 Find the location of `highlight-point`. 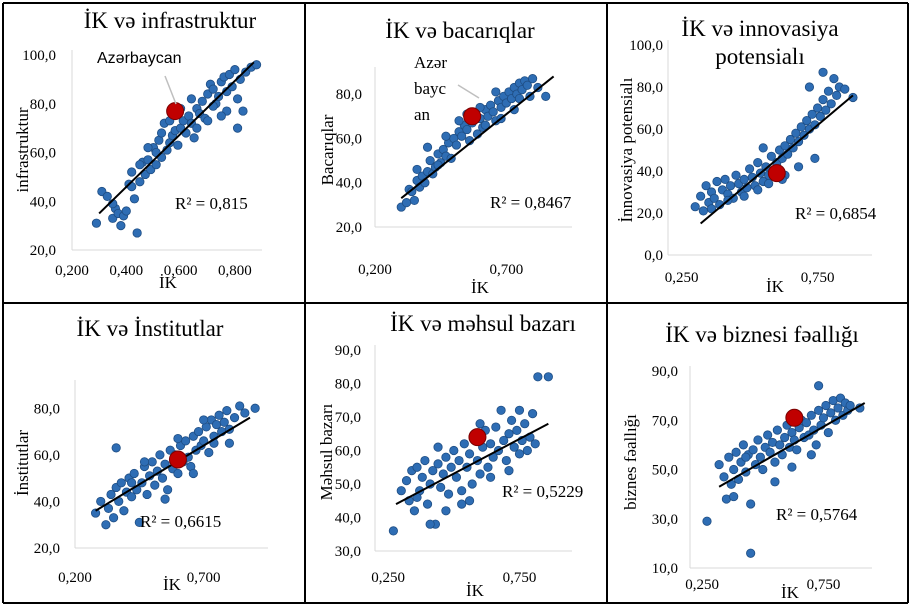

highlight-point is located at coordinates (177, 459).